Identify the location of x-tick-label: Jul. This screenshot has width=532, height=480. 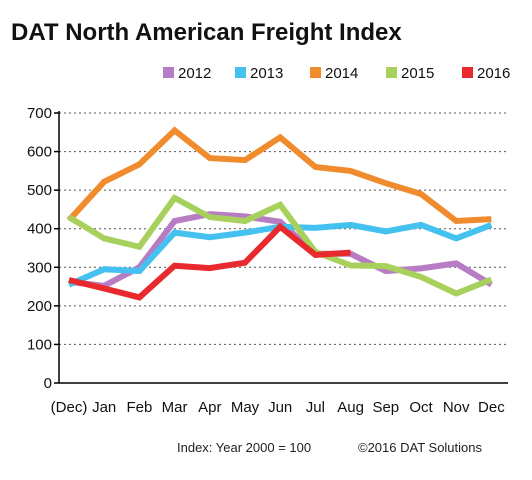
(315, 407).